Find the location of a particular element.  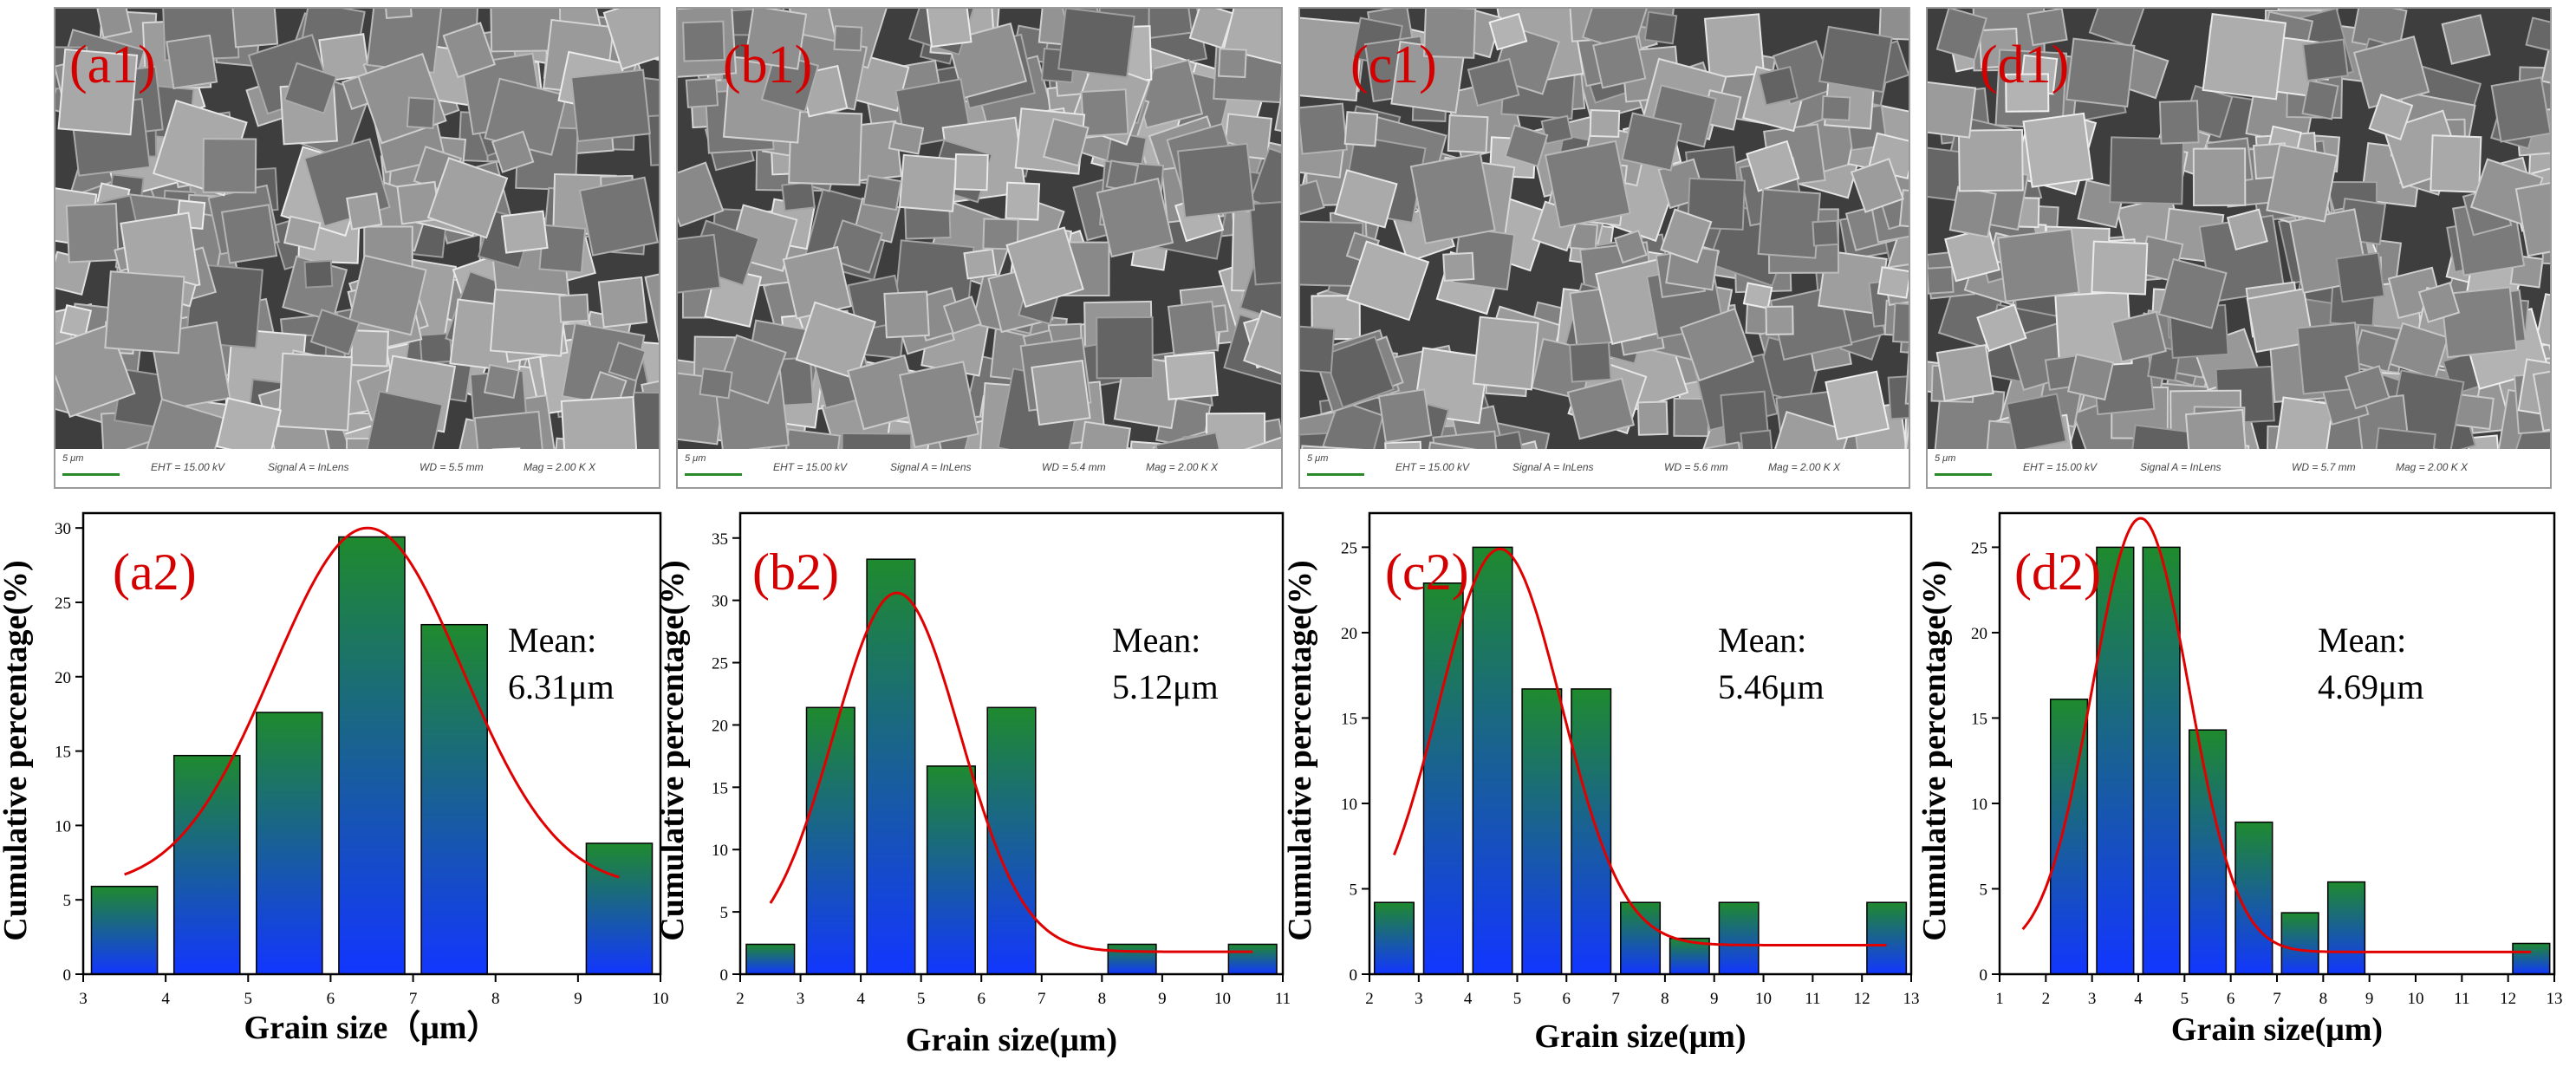

x-tick-label: 13 is located at coordinates (2555, 999).